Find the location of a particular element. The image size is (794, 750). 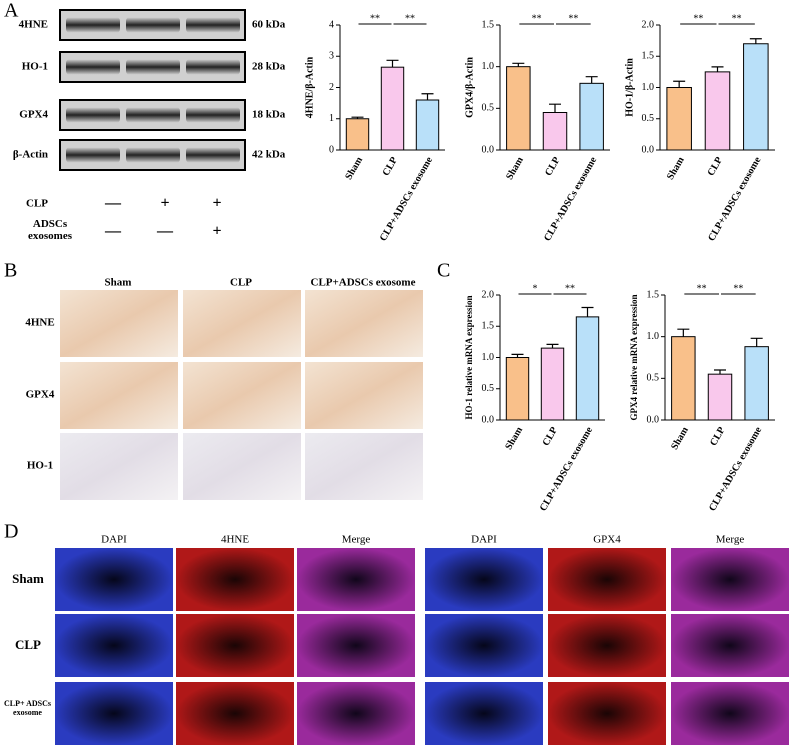

band-size: 42 kDa is located at coordinates (269, 155).